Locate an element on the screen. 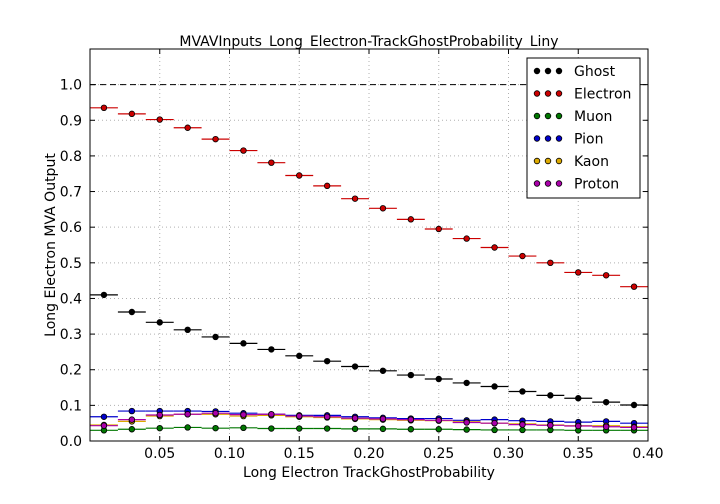  y-tick-label: 0.4 is located at coordinates (71, 299).